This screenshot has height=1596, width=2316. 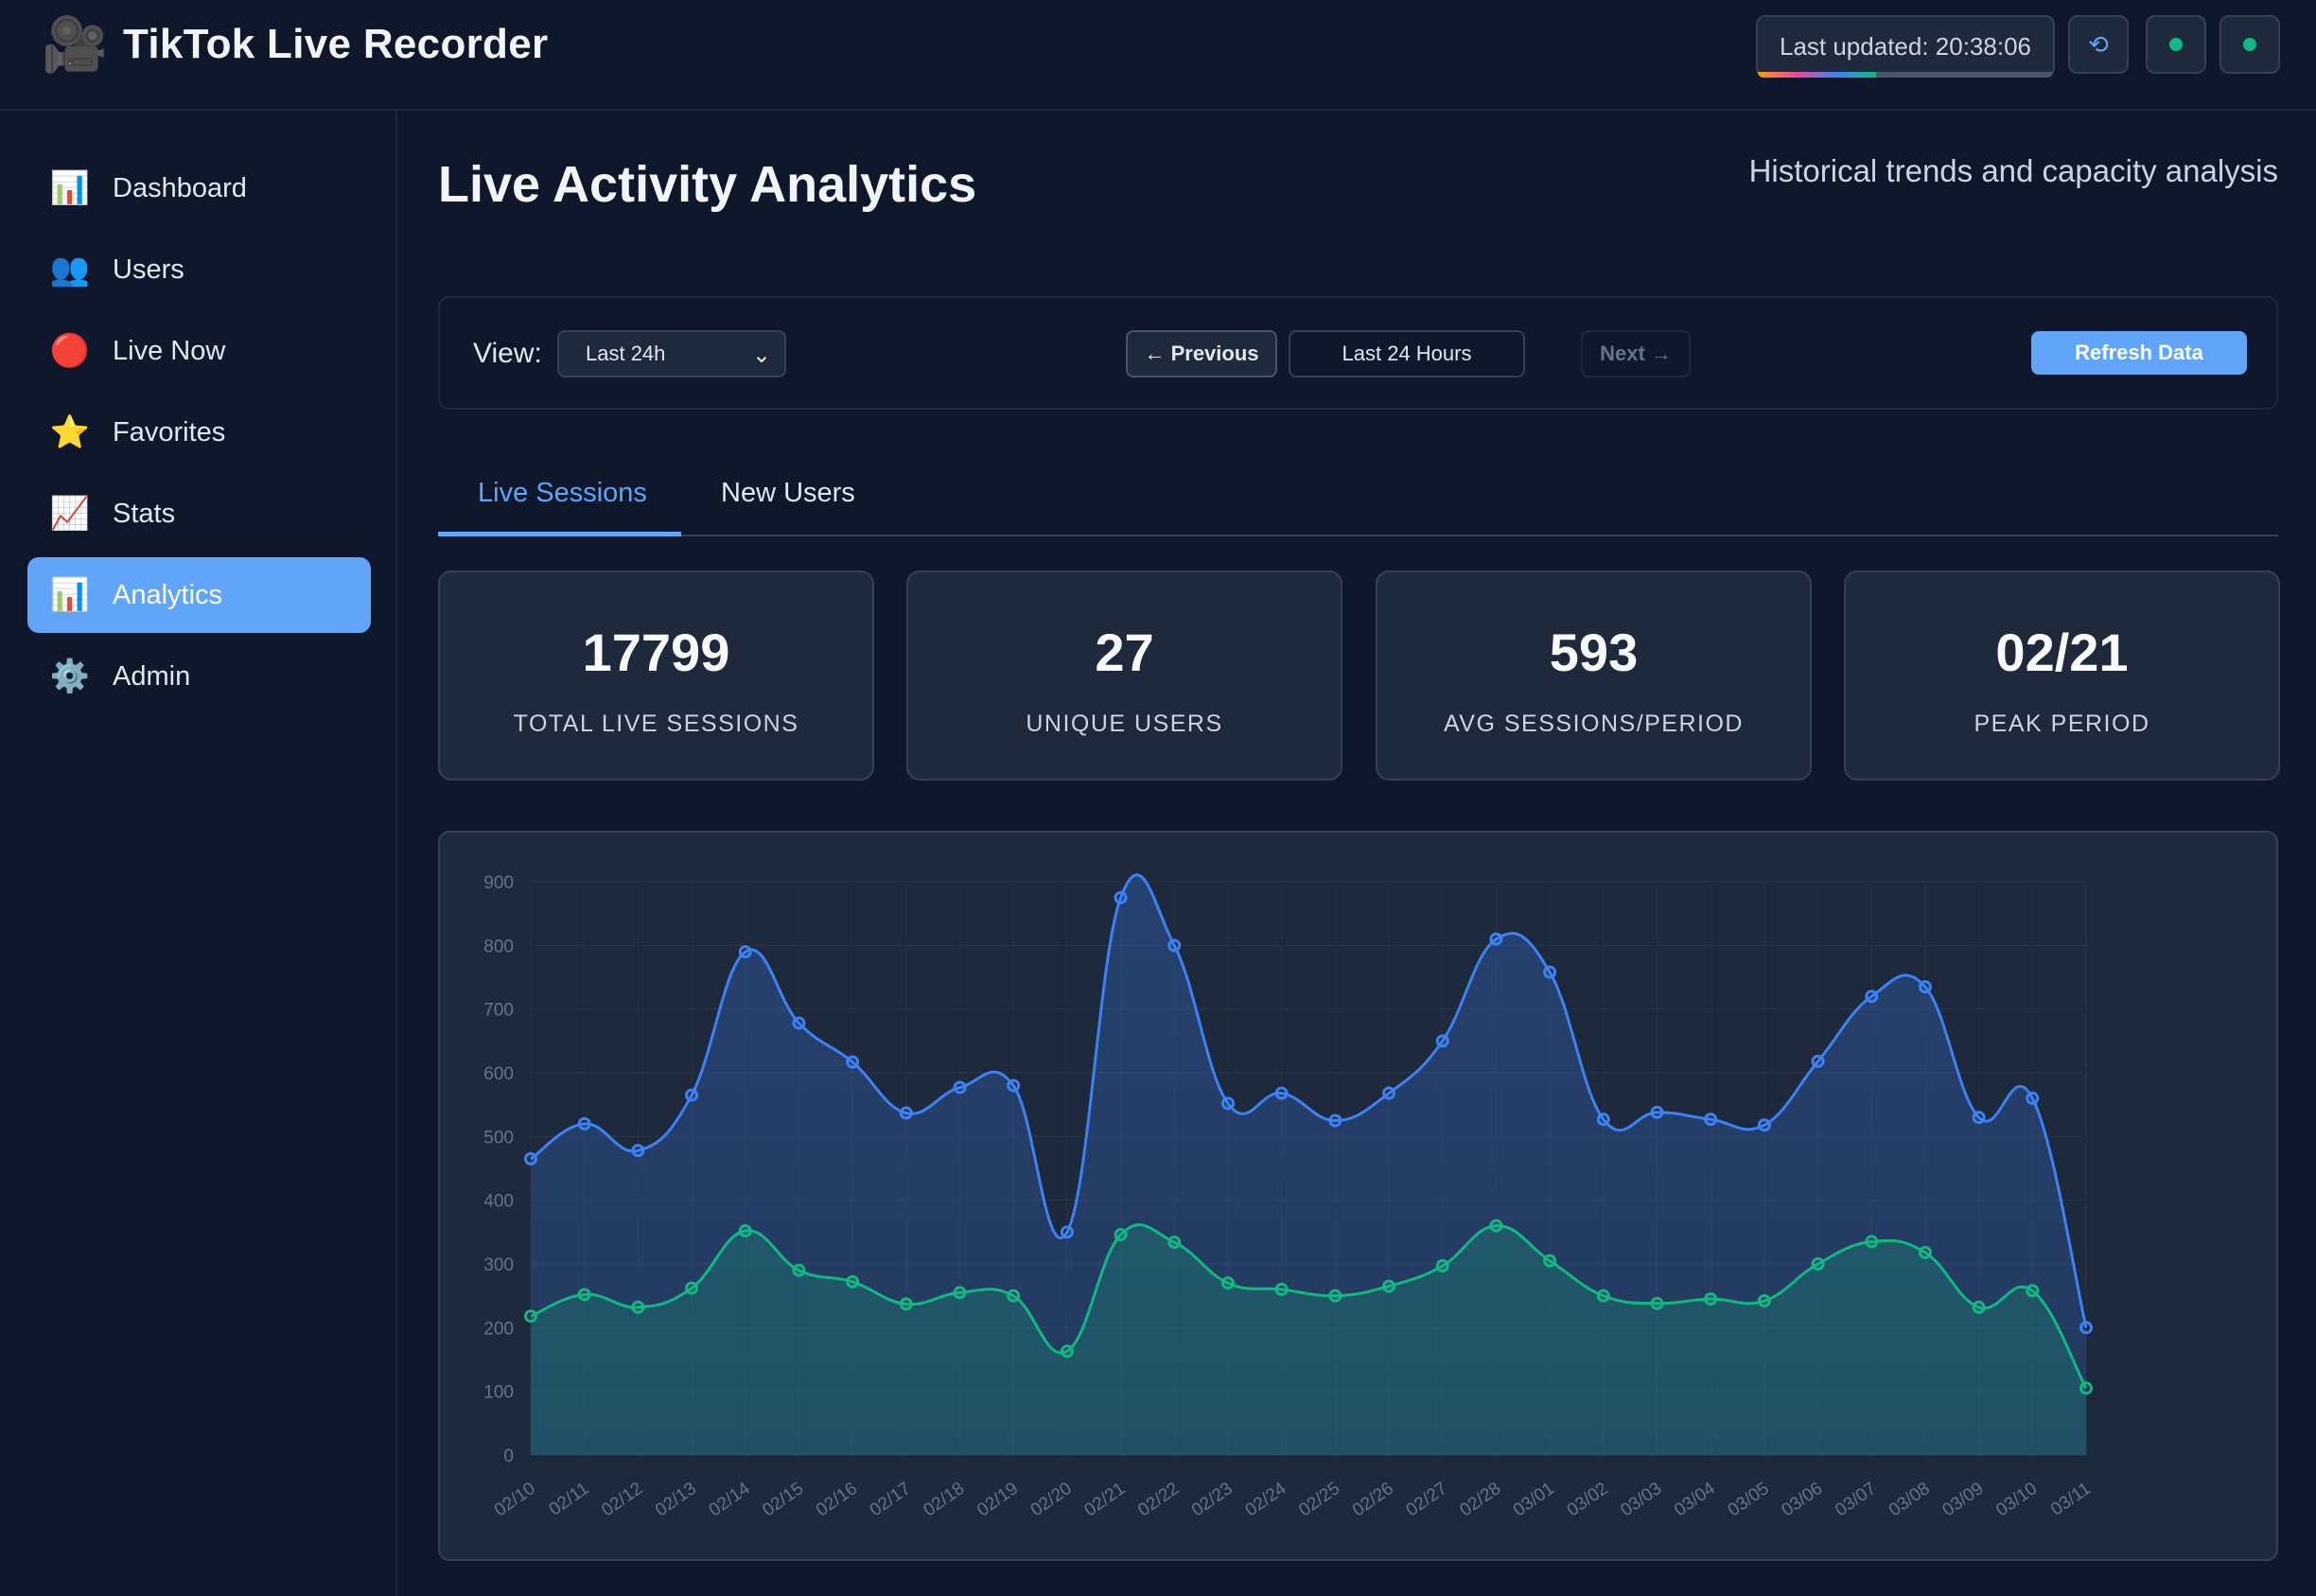 I want to click on sidebar-item-label: Dashboard, so click(x=180, y=187).